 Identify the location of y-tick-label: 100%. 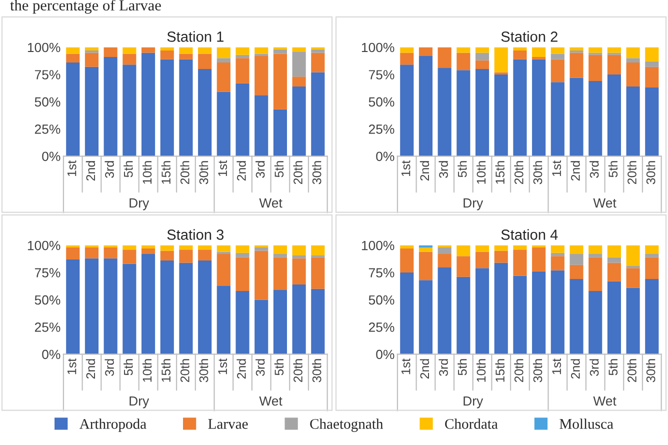
(44, 245).